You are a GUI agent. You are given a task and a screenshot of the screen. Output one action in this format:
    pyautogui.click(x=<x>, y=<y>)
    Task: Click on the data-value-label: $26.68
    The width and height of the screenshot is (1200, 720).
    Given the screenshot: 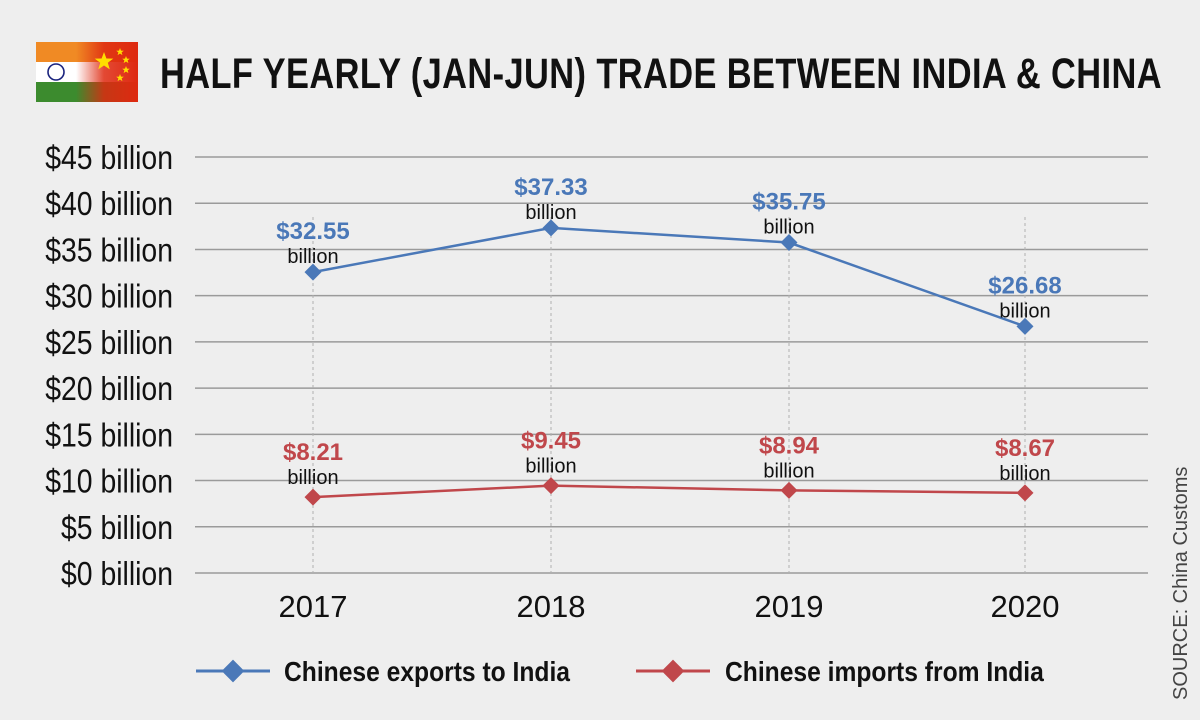 What is the action you would take?
    pyautogui.click(x=1024, y=285)
    